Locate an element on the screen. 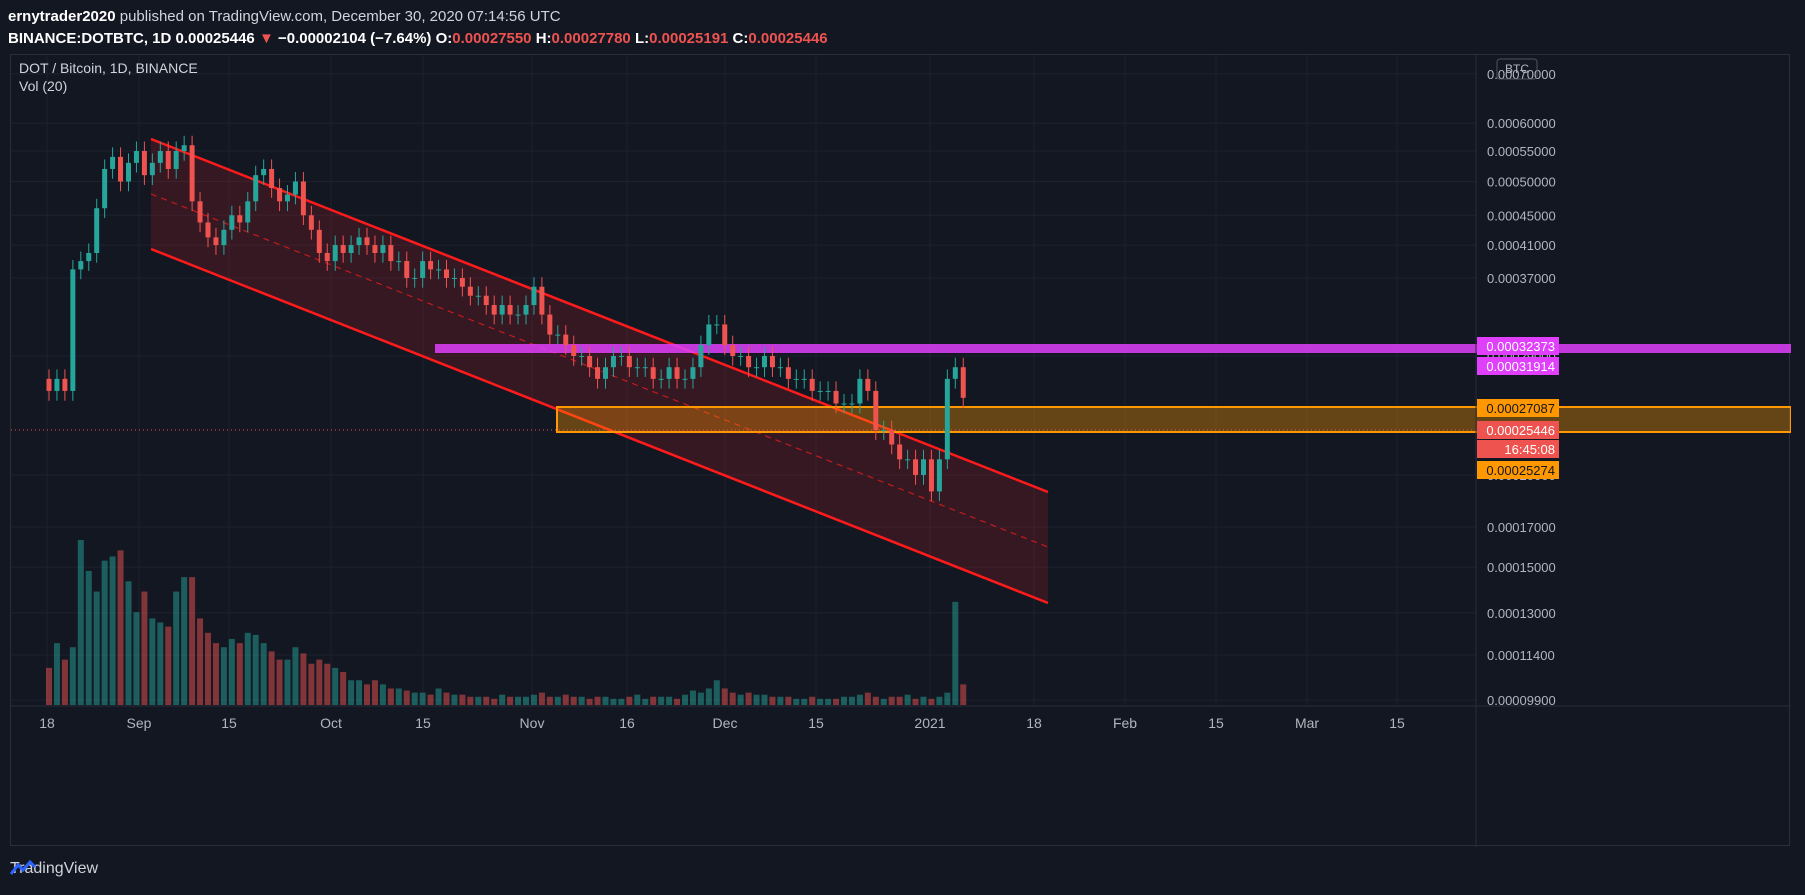 This screenshot has height=895, width=1805. author: ernytrader2020 is located at coordinates (62, 16).